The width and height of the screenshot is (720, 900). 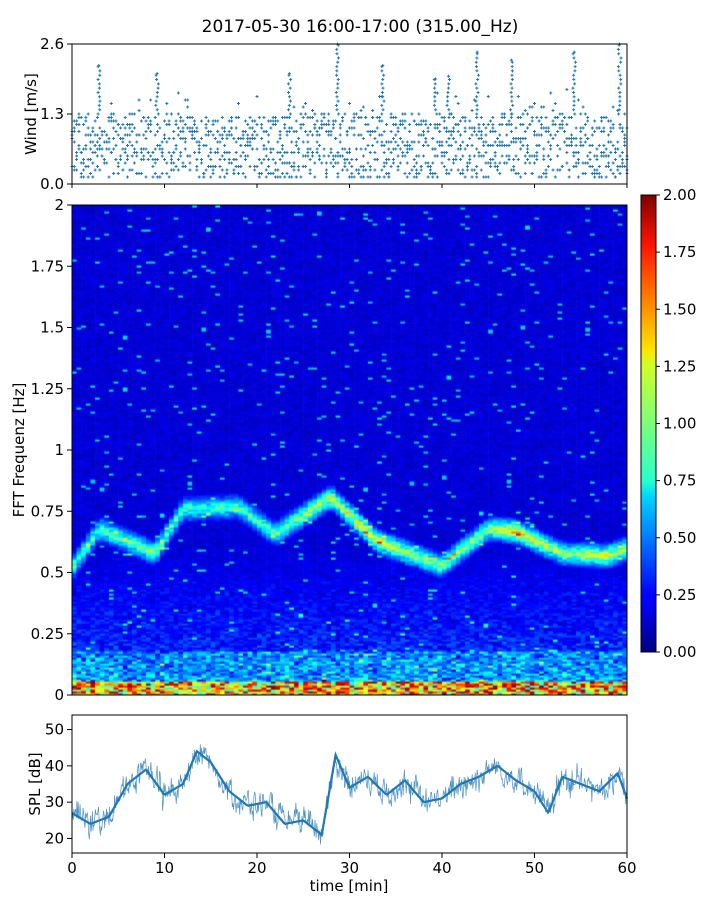 I want to click on wind-ytick-label: 1.3, so click(x=52, y=114).